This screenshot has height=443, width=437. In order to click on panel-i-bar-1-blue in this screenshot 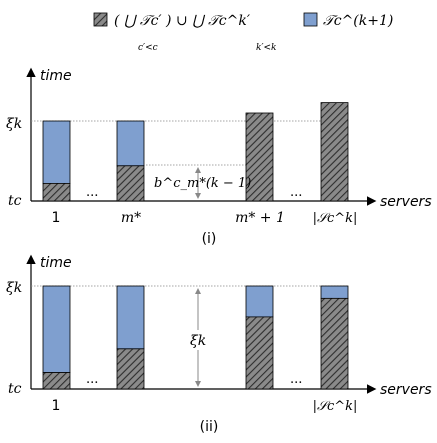, I will do `click(56, 152)`.